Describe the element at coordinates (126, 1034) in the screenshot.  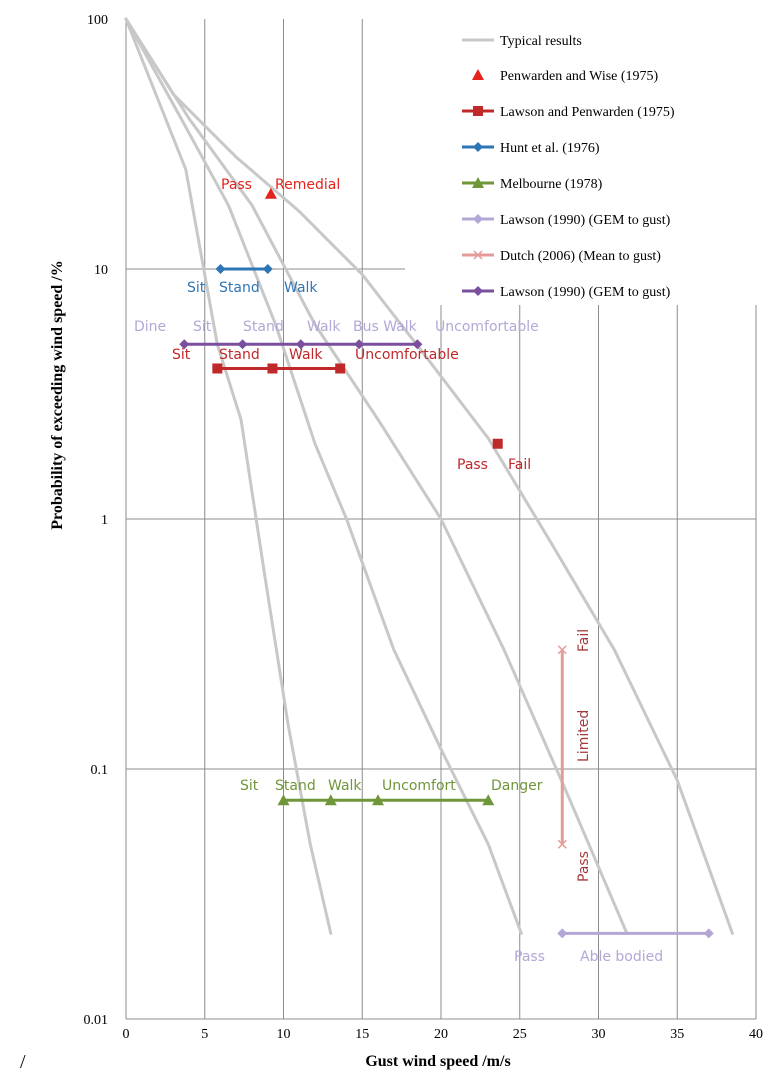
I see `x-tick-label: 0` at that location.